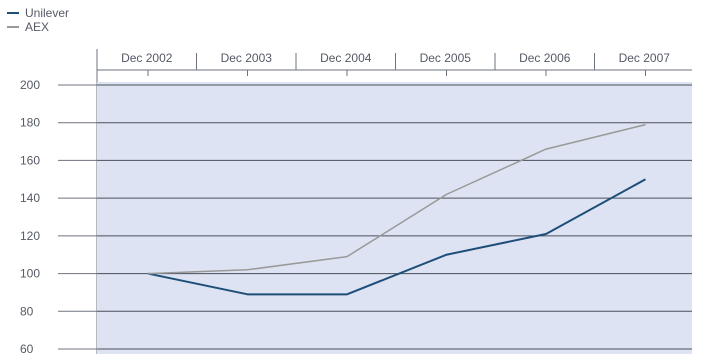  Describe the element at coordinates (30, 198) in the screenshot. I see `y-tick-label: 140` at that location.